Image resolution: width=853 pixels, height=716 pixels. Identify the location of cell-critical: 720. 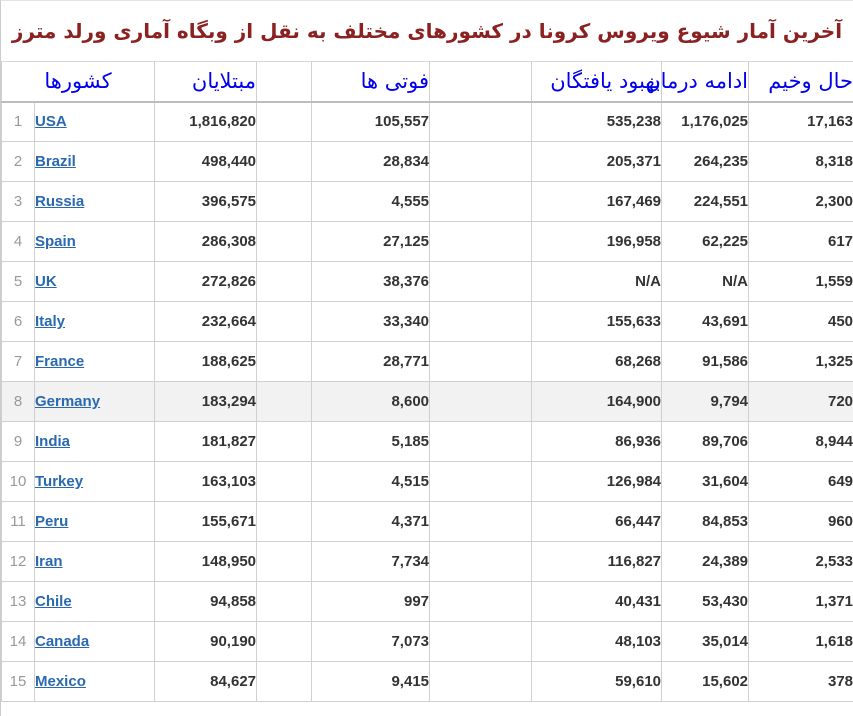
(800, 401).